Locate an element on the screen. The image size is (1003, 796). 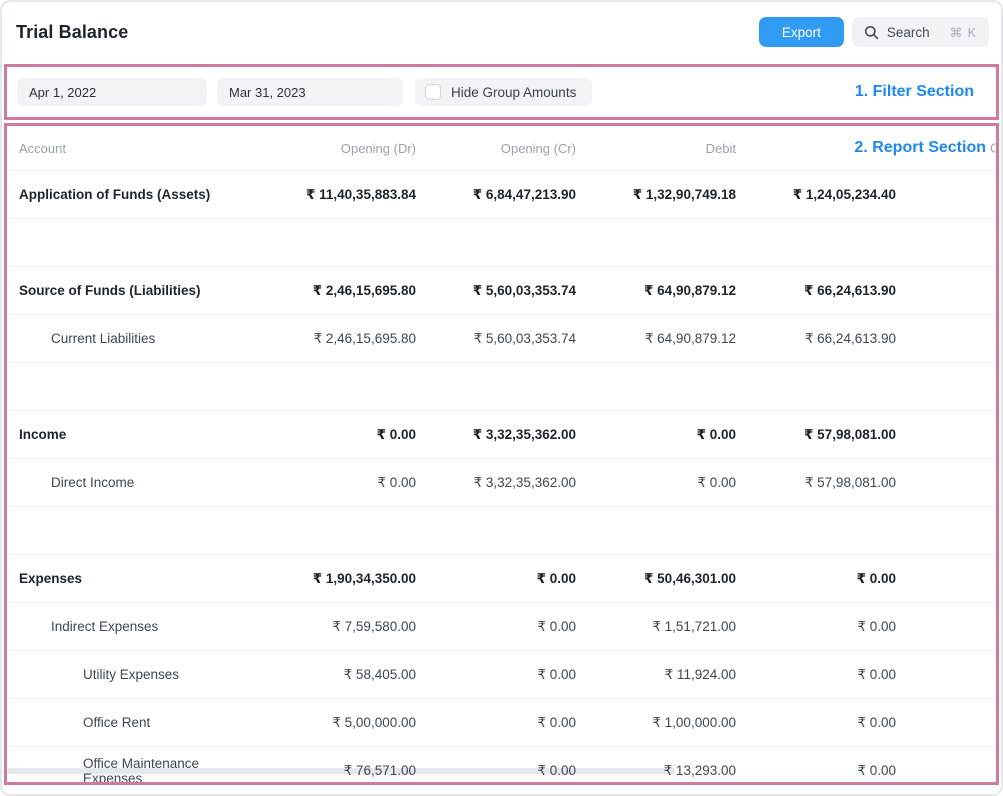
hide-group-amounts-label: Hide Group Amounts is located at coordinates (514, 92).